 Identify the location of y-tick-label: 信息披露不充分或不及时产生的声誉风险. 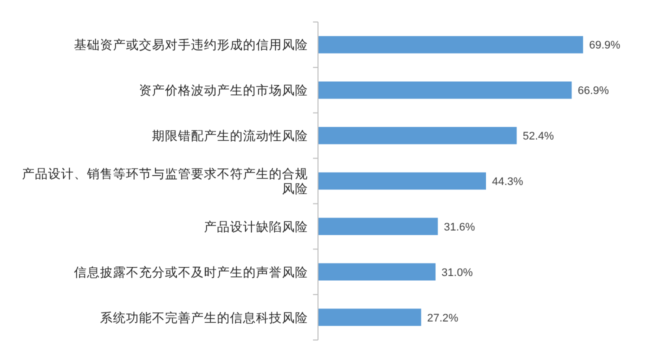
(191, 272).